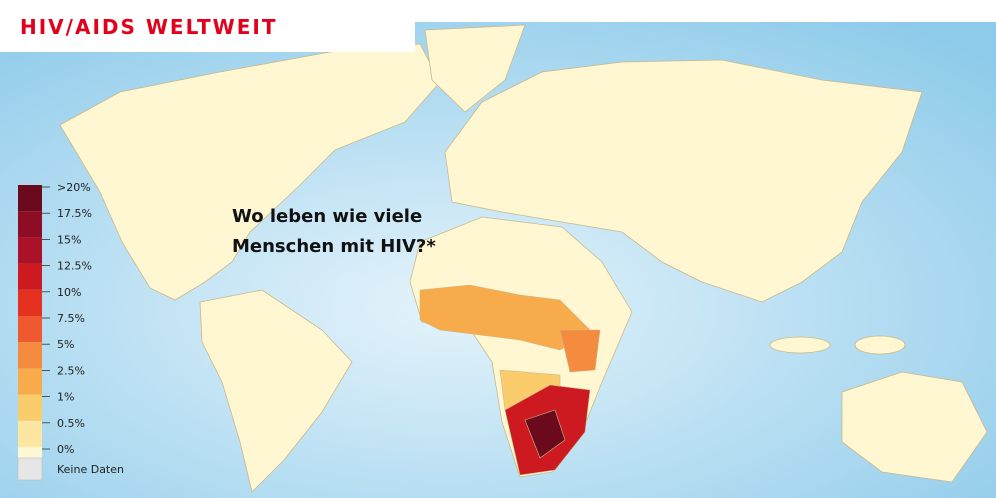 The image size is (996, 498). I want to click on legend-label: 15%, so click(69, 239).